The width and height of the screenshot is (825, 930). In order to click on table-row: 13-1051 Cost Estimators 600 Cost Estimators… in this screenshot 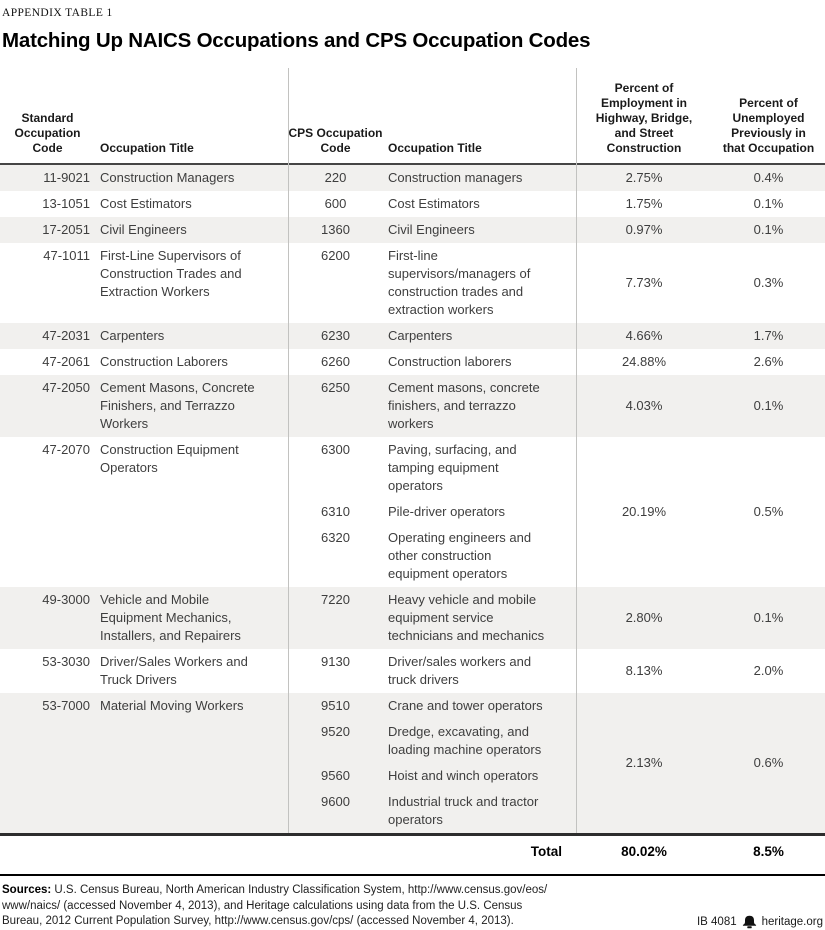, I will do `click(412, 204)`.